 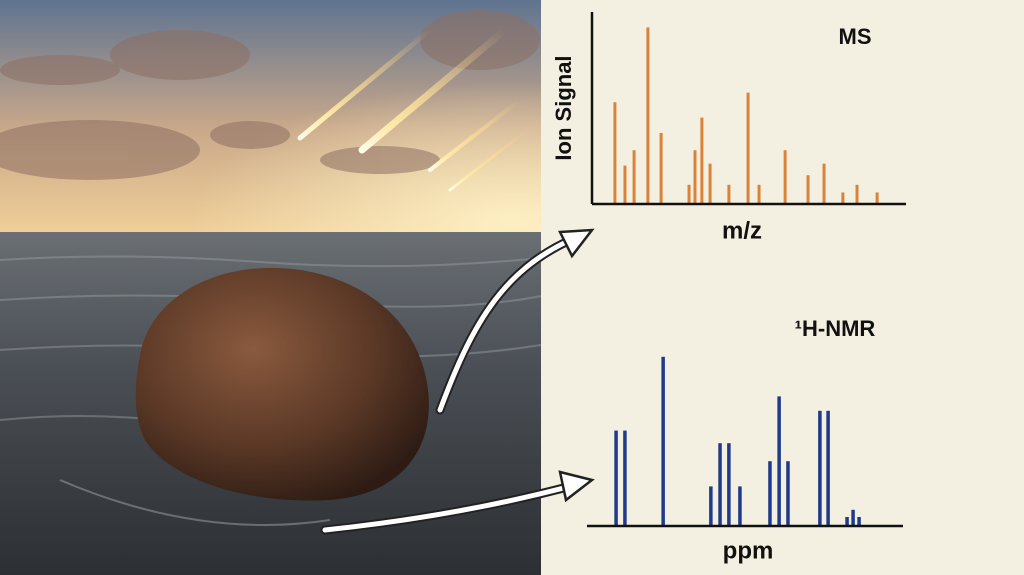 I want to click on x-axis-label: ppm, so click(x=748, y=550).